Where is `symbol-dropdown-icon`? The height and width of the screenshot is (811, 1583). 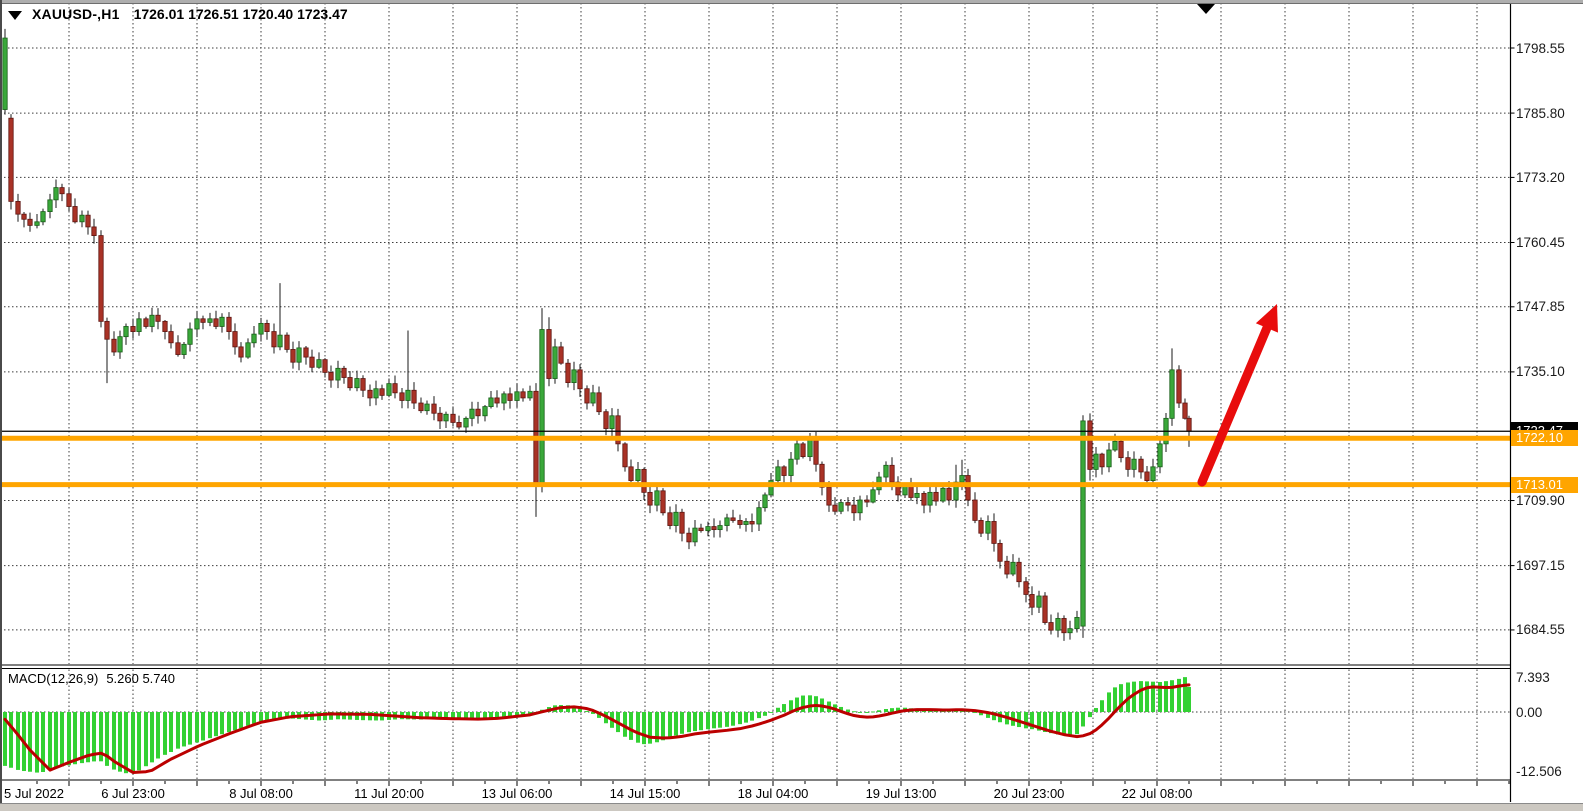 symbol-dropdown-icon is located at coordinates (15, 15).